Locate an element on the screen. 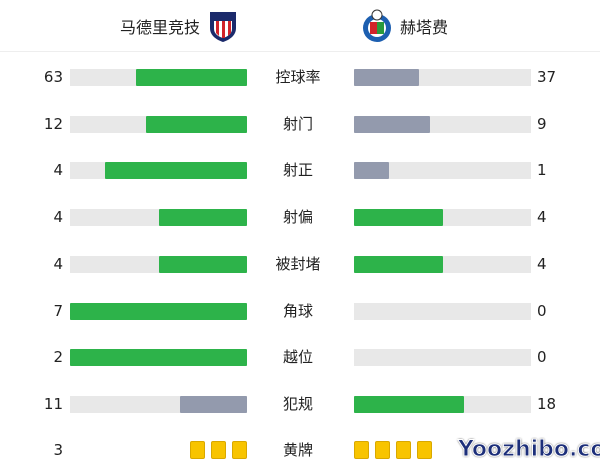  stat-row: 7 角球 0 is located at coordinates (300, 311).